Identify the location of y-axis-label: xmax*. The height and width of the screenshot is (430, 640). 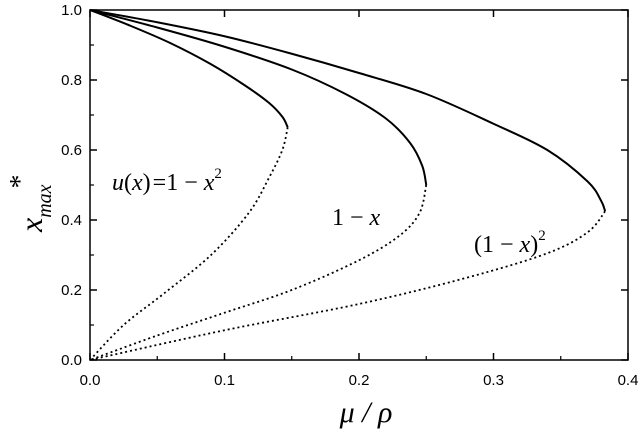
(30, 203).